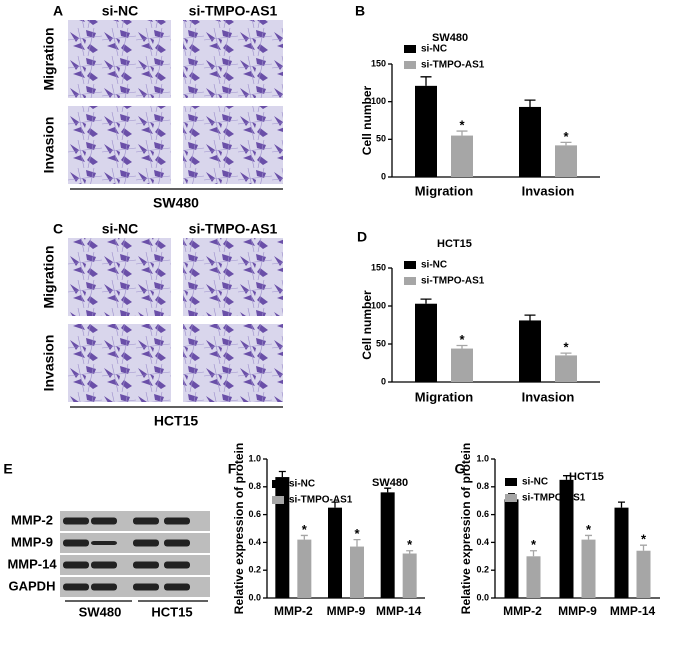 The width and height of the screenshot is (677, 653). I want to click on y-tick-label: 50, so click(381, 139).